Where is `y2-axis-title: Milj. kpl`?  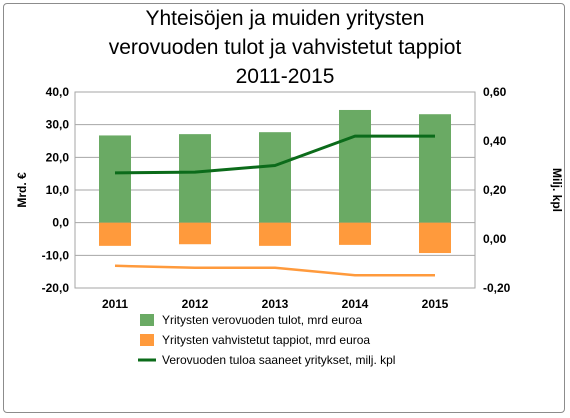 y2-axis-title: Milj. kpl is located at coordinates (557, 190).